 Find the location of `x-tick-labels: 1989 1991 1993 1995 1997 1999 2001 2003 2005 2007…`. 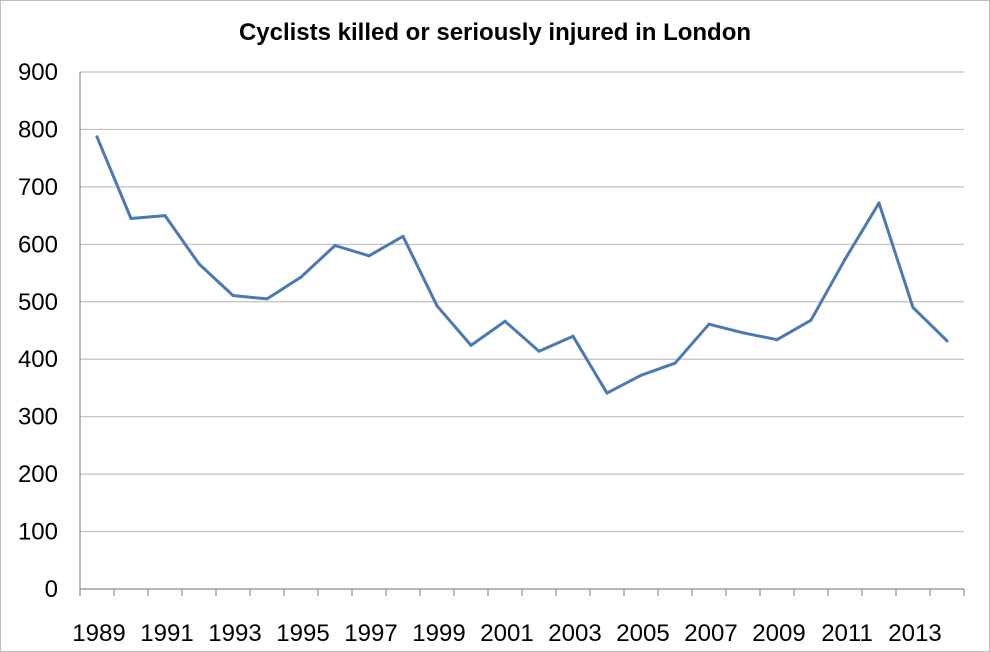

x-tick-labels: 1989 1991 1993 1995 1997 1999 2001 2003 2005 2007… is located at coordinates (506, 633).